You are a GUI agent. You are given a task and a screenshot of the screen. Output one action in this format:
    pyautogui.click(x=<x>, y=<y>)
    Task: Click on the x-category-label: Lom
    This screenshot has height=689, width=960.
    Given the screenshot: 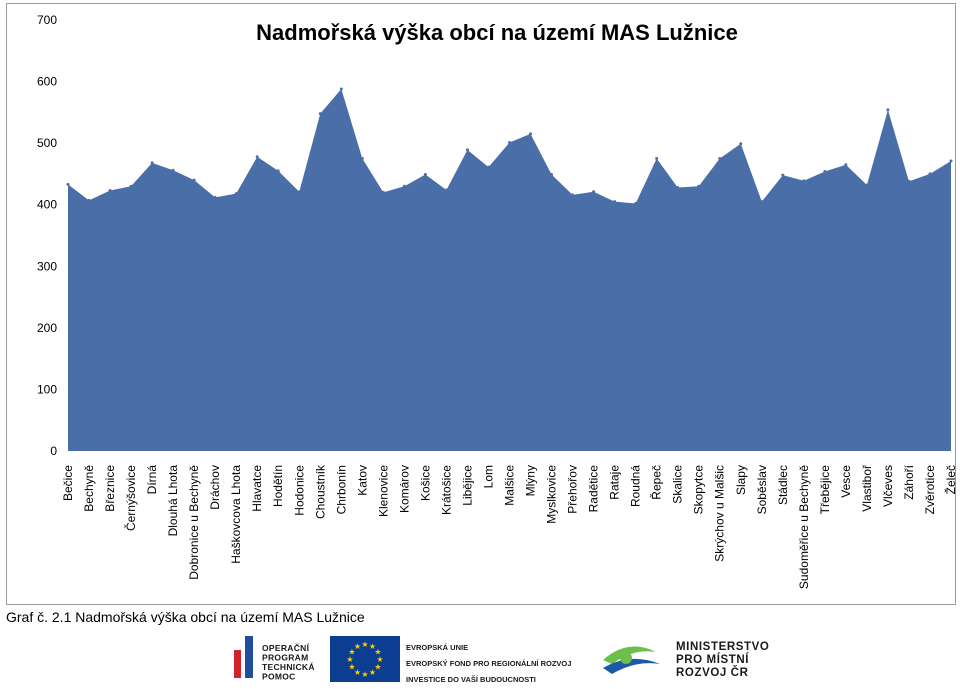 What is the action you would take?
    pyautogui.click(x=488, y=476)
    